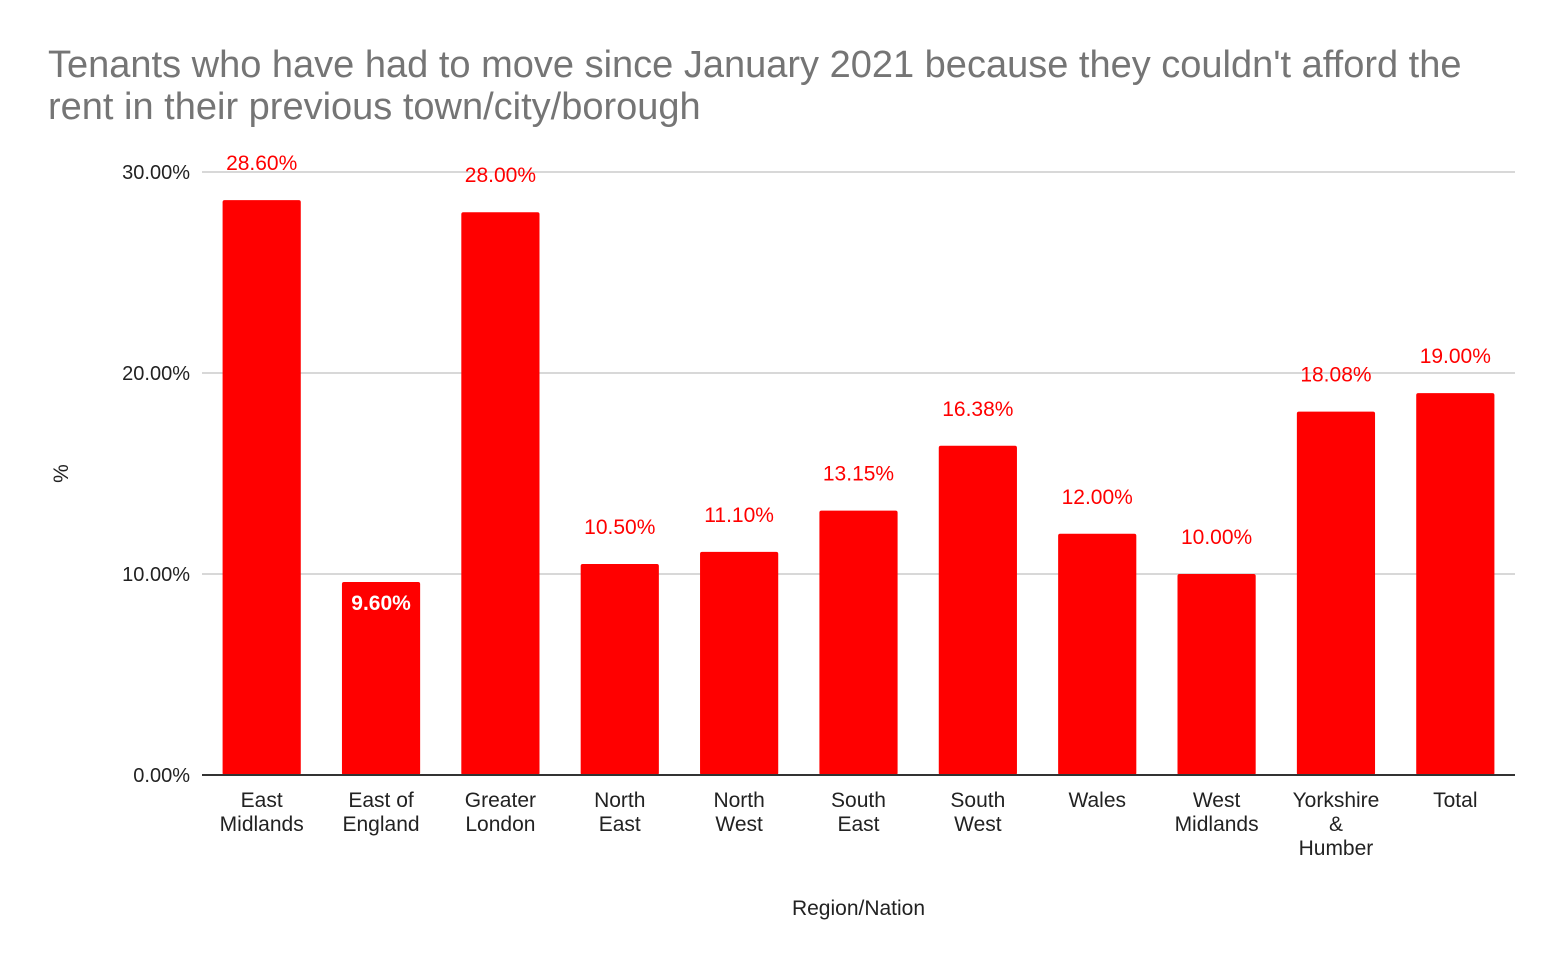 The width and height of the screenshot is (1564, 967). What do you see at coordinates (1455, 800) in the screenshot?
I see `x-tick-label: Total` at bounding box center [1455, 800].